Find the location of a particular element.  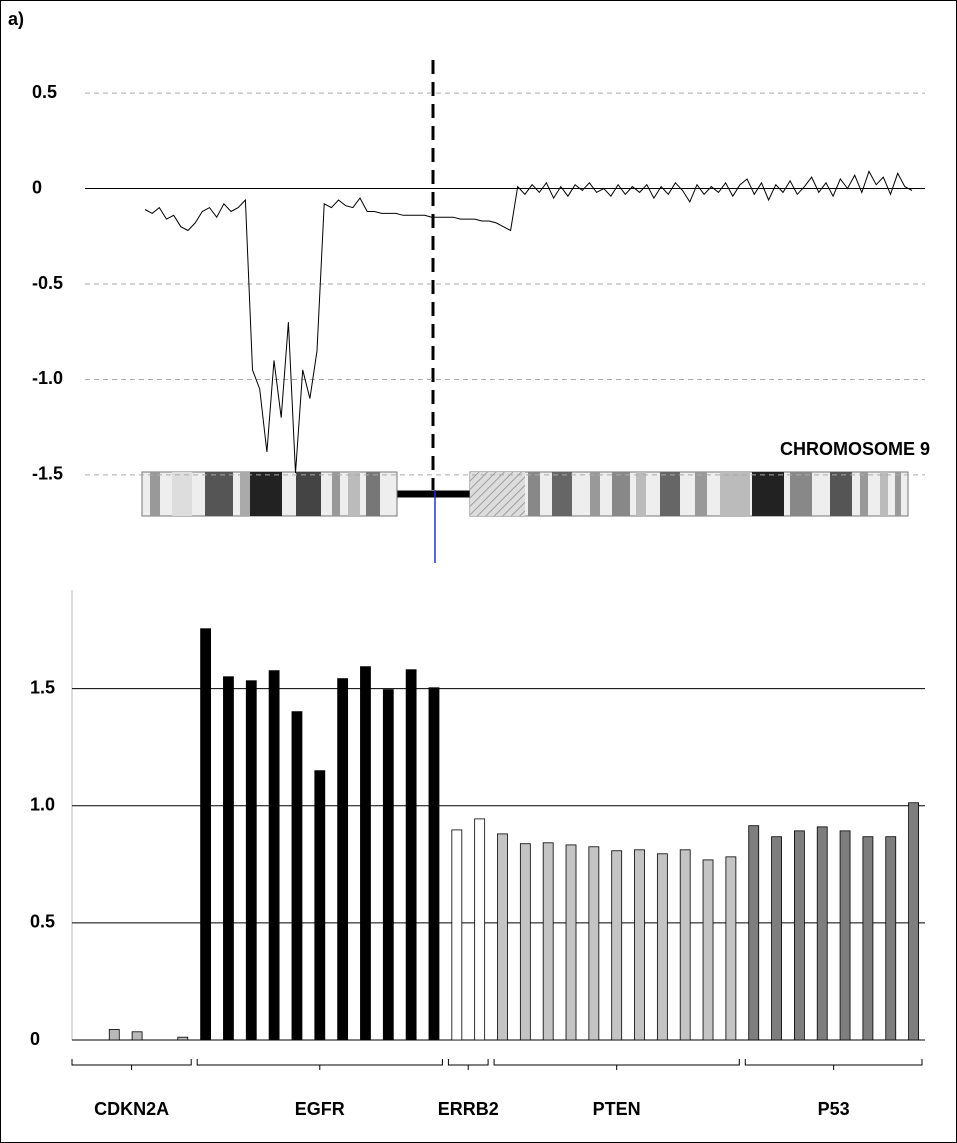

ideogram is located at coordinates (525, 517).